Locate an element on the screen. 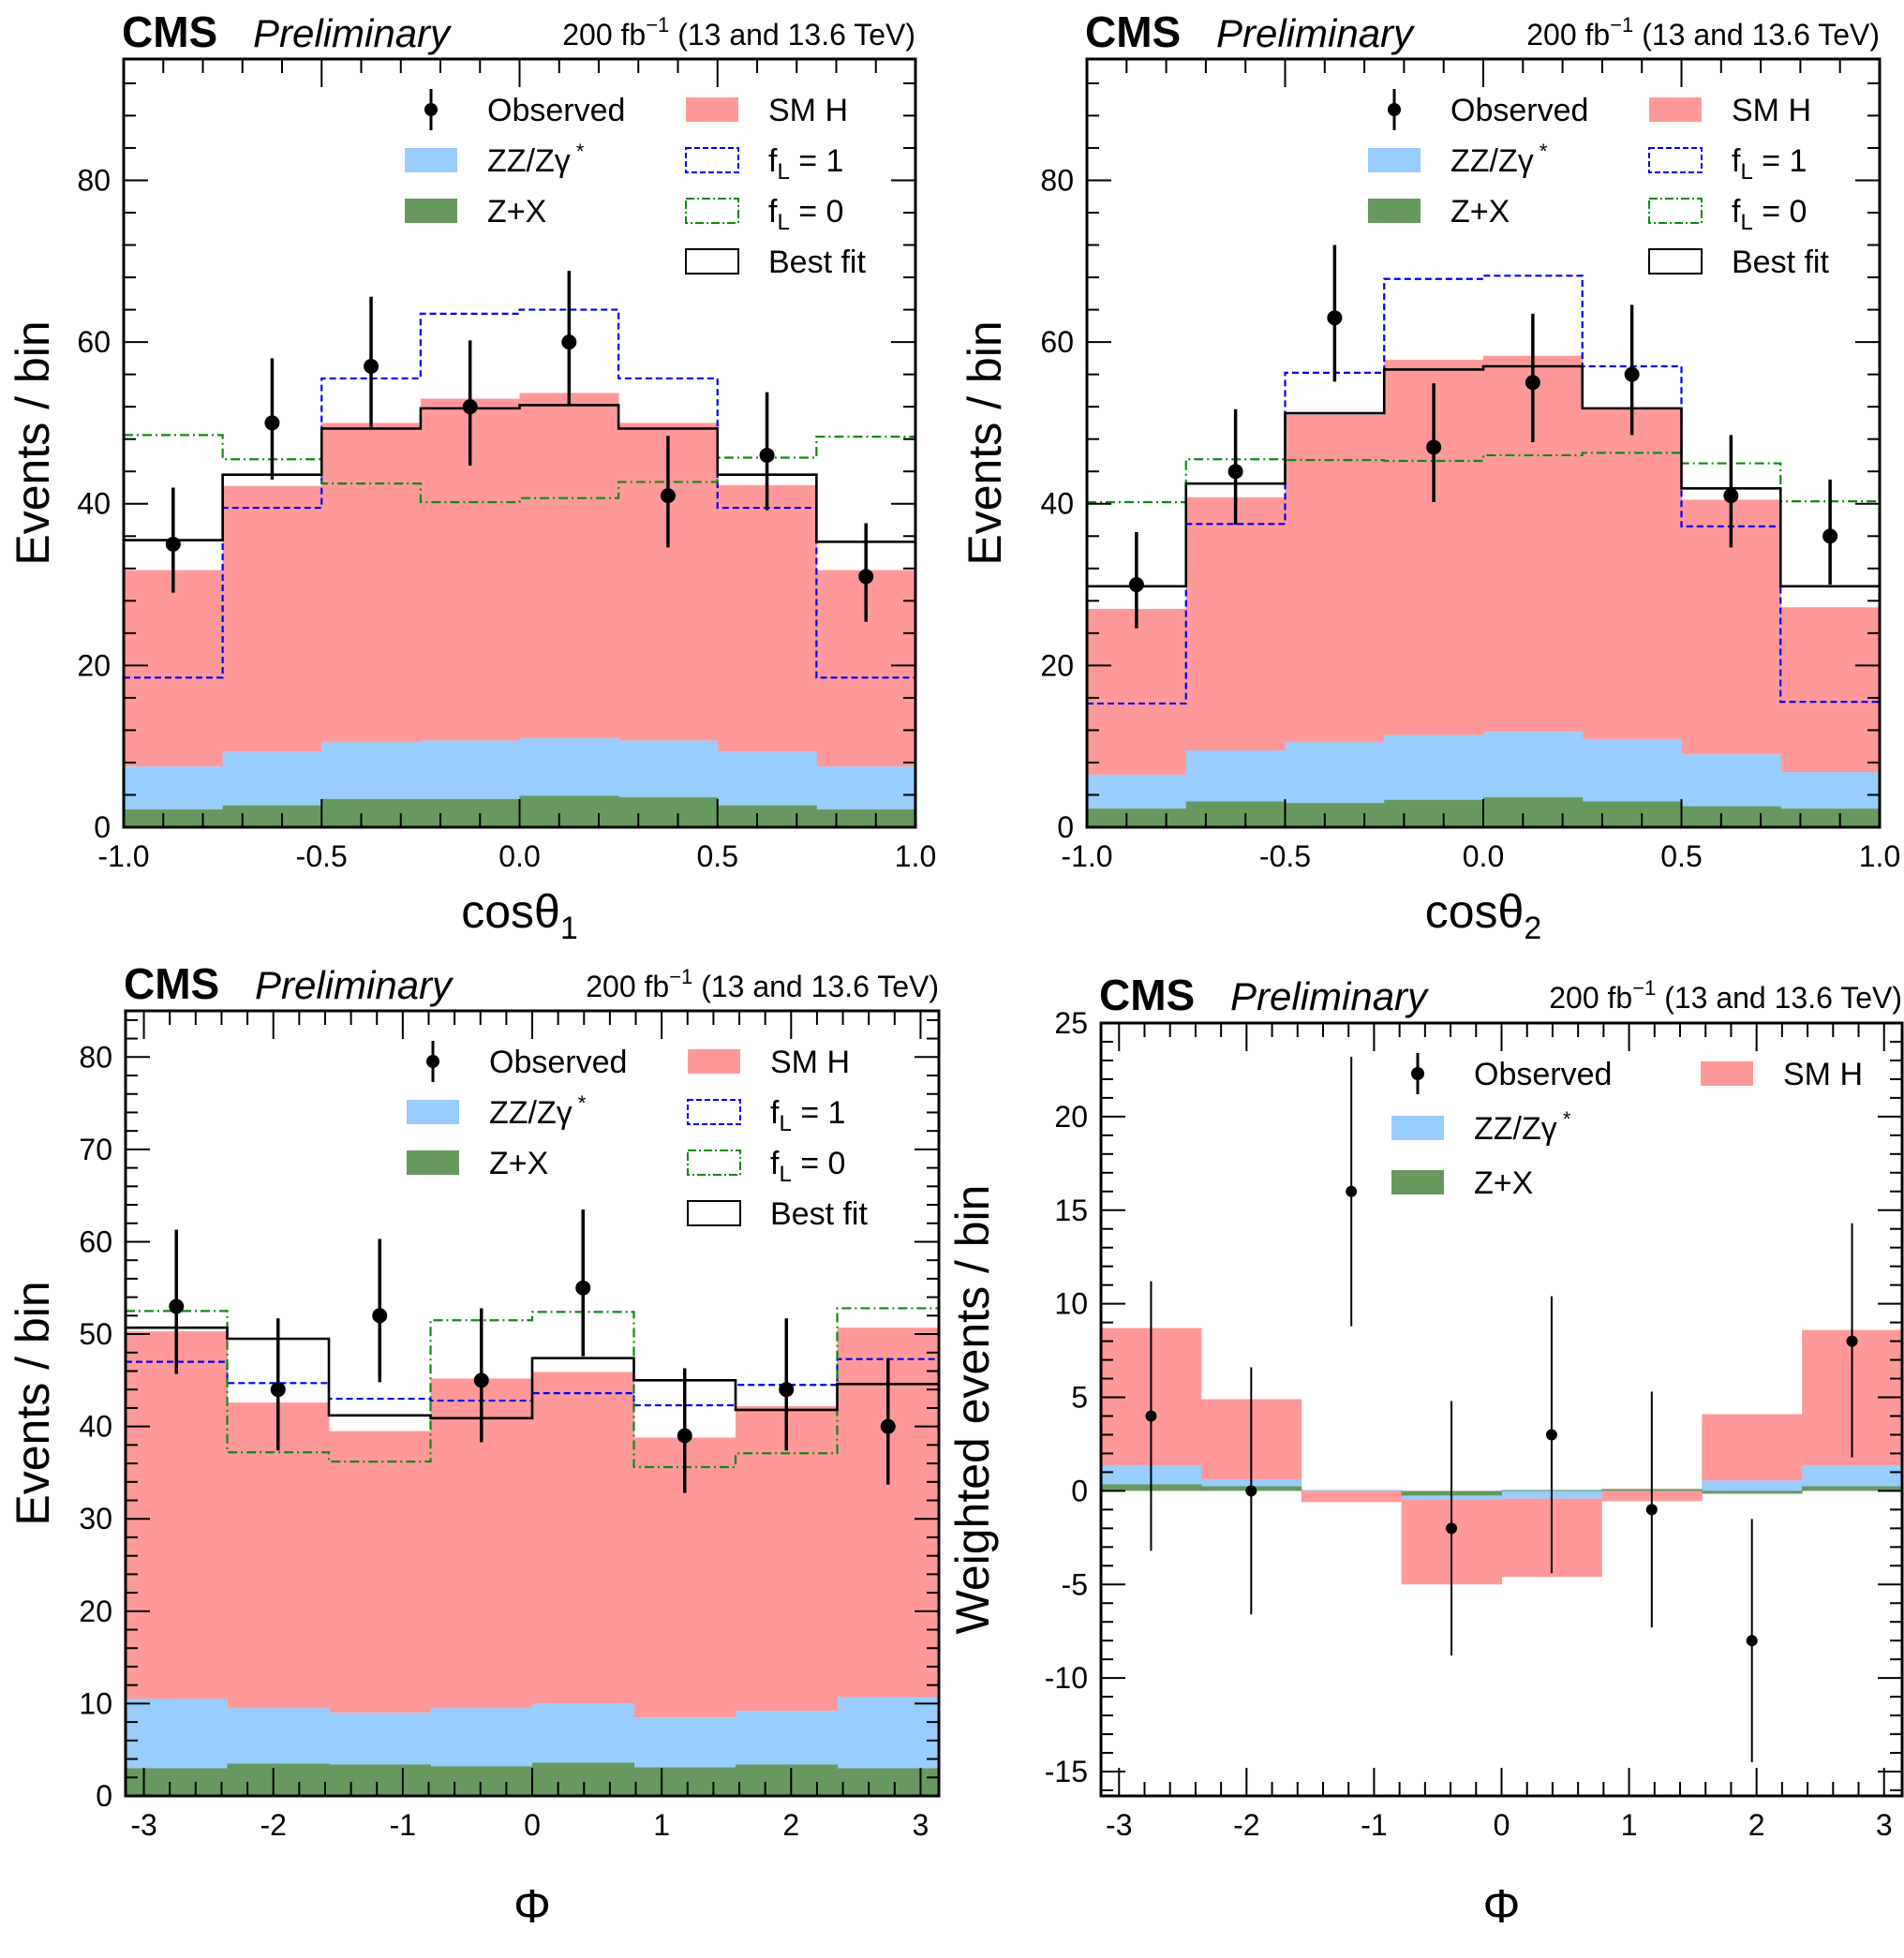 This screenshot has height=1958, width=1904. x-tick-label: 1.0 is located at coordinates (1879, 856).